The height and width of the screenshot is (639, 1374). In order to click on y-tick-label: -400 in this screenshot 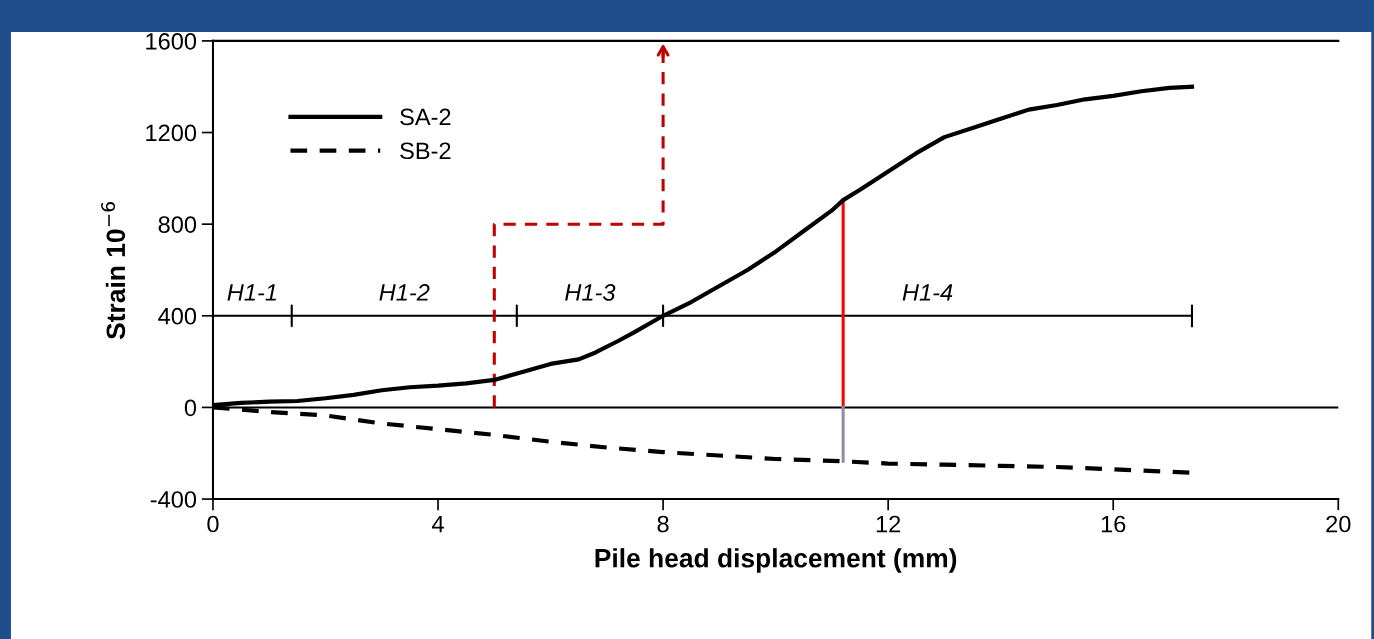, I will do `click(173, 499)`.